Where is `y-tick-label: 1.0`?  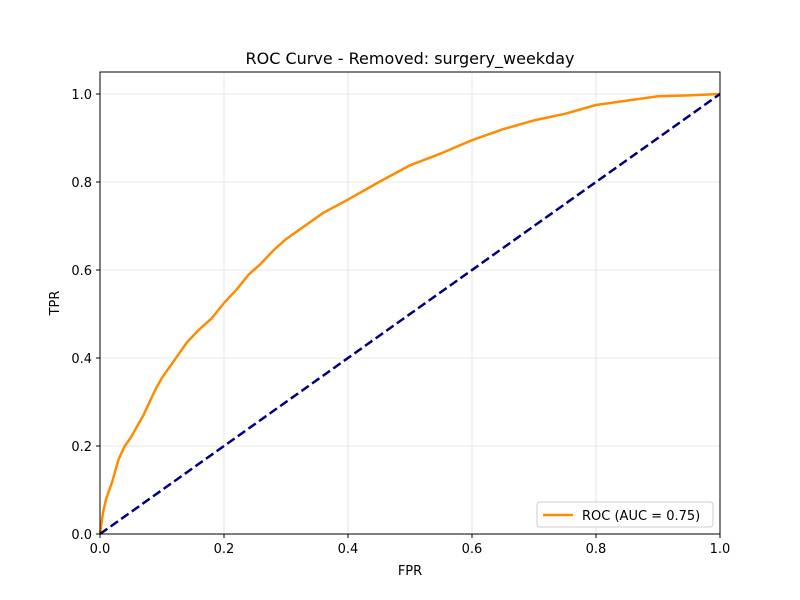 y-tick-label: 1.0 is located at coordinates (81, 95).